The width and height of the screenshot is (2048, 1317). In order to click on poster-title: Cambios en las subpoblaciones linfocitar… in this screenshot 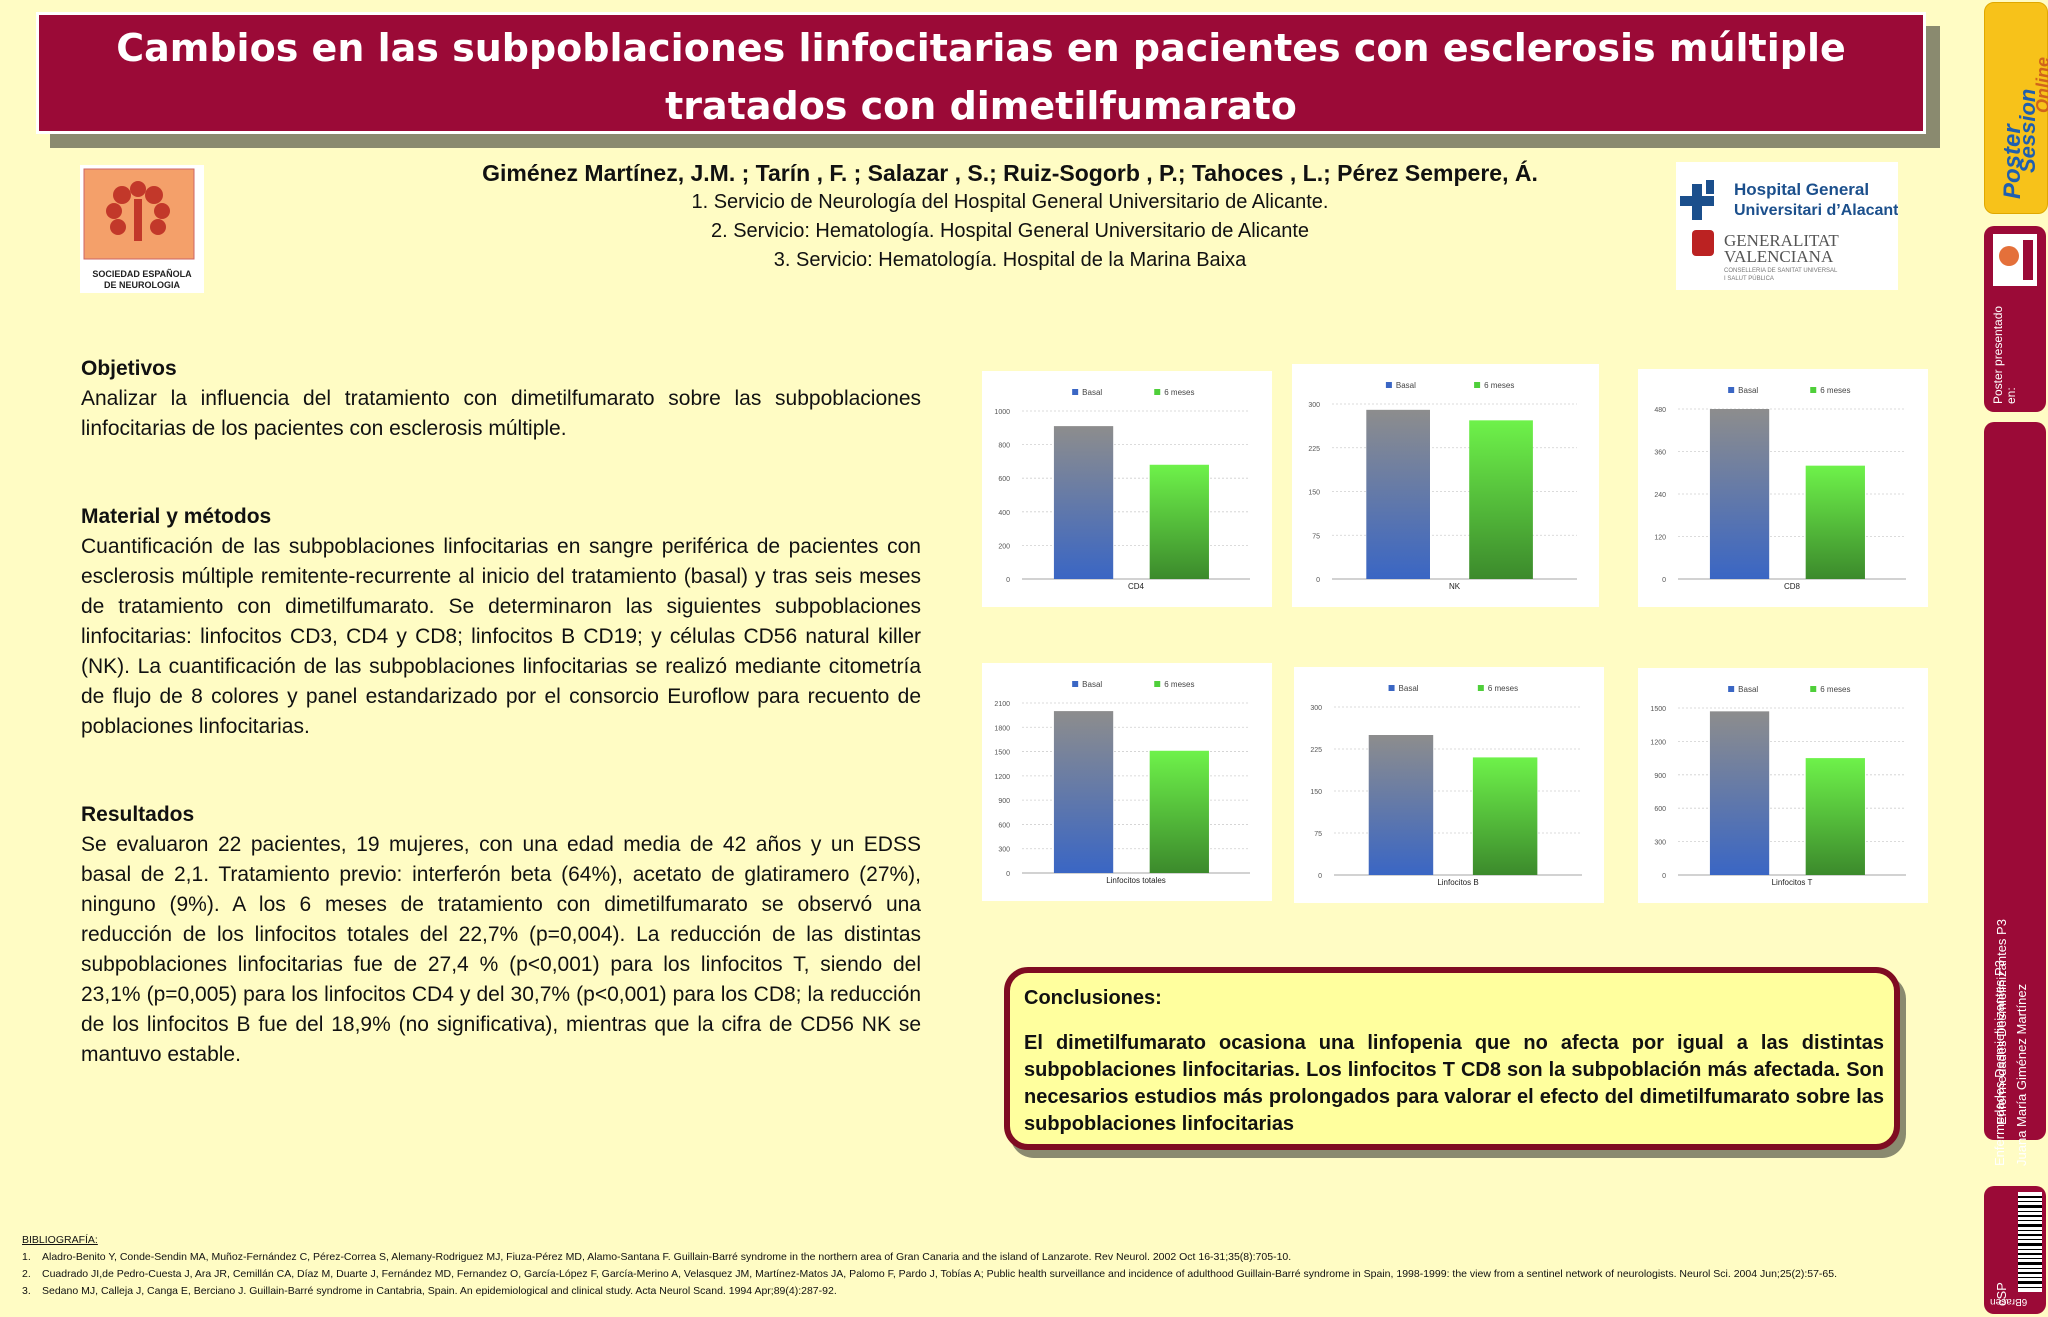, I will do `click(981, 73)`.